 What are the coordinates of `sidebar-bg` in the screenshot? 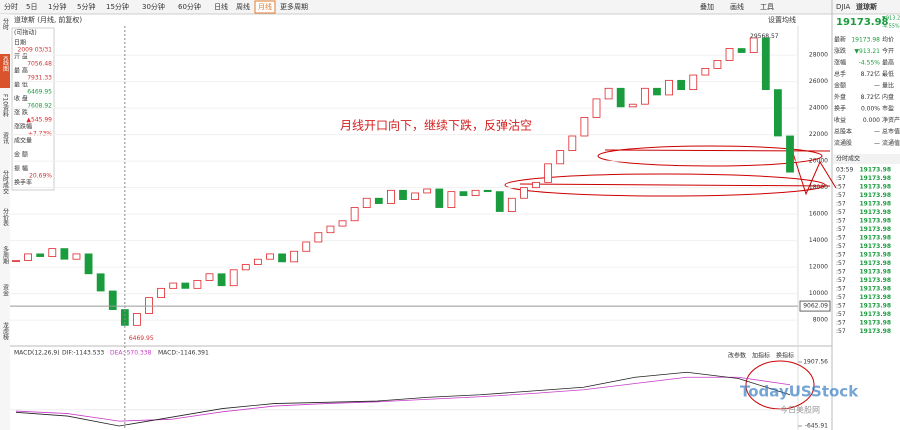 It's located at (5, 222).